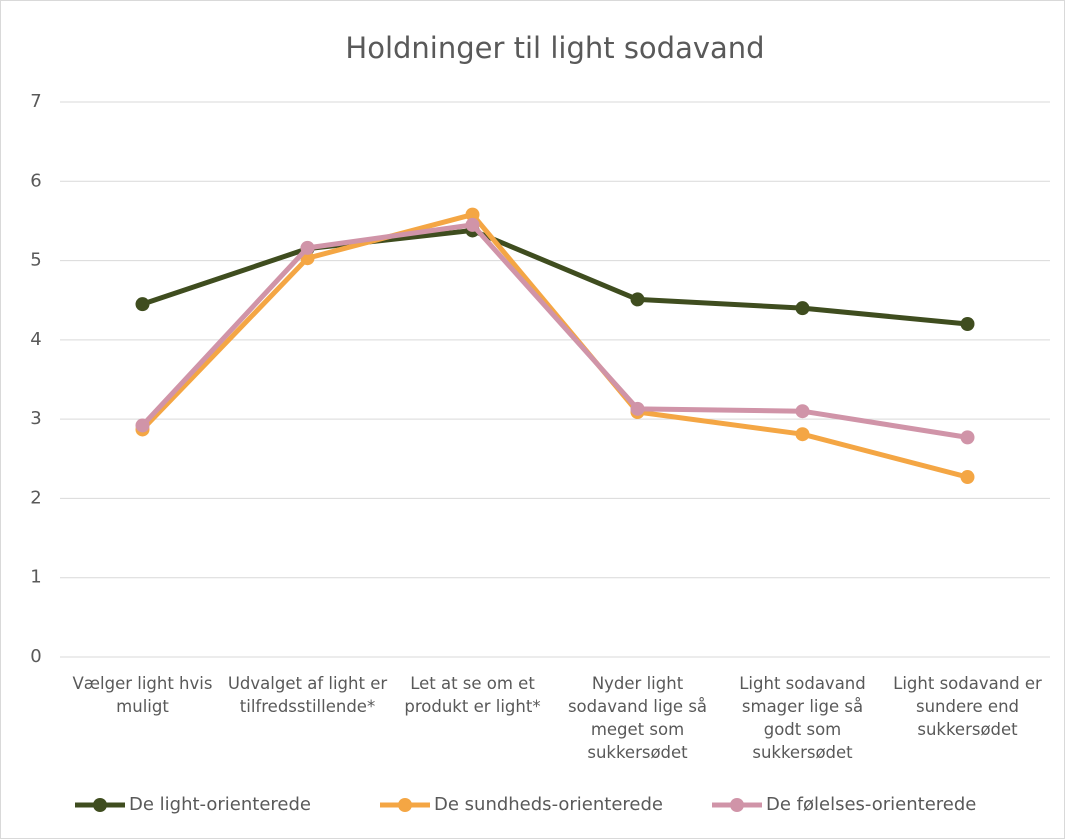  I want to click on y-tick-label: 4, so click(35, 339).